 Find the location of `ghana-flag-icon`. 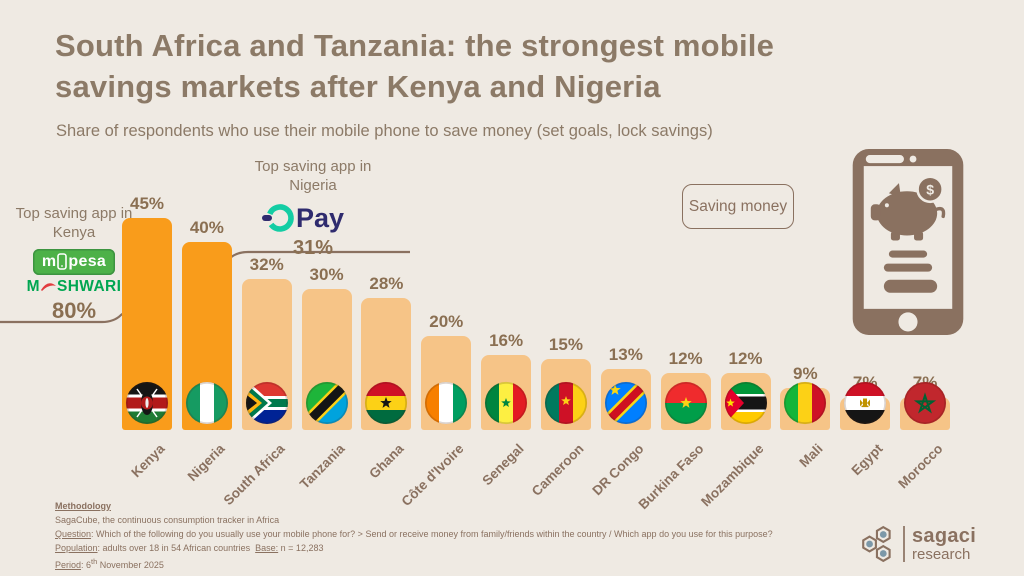

ghana-flag-icon is located at coordinates (386, 403).